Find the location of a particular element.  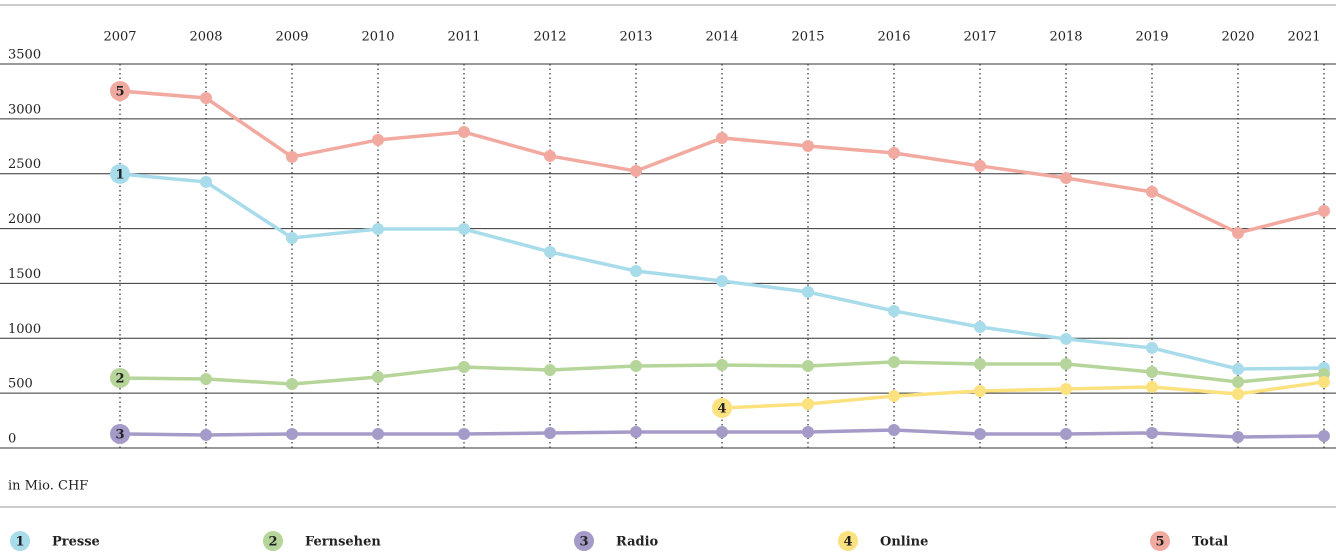

legend-label: Presse is located at coordinates (76, 542).